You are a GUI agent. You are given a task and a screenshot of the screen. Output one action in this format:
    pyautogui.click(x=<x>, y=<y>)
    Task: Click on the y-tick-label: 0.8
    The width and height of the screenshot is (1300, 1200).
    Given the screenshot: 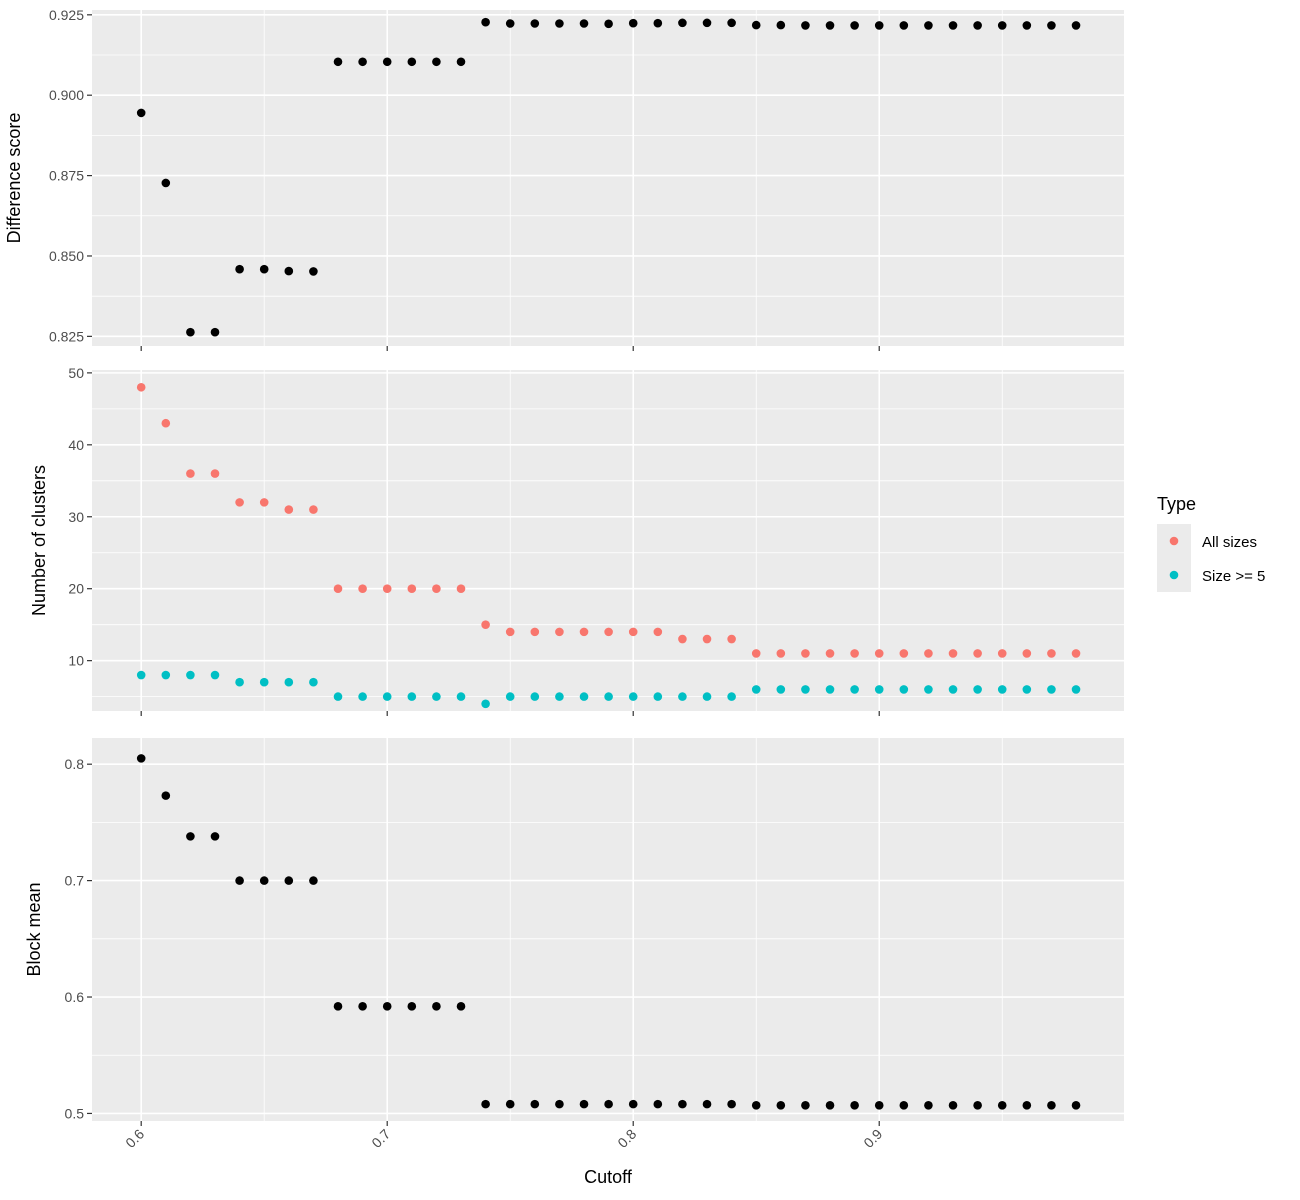 What is the action you would take?
    pyautogui.click(x=75, y=764)
    